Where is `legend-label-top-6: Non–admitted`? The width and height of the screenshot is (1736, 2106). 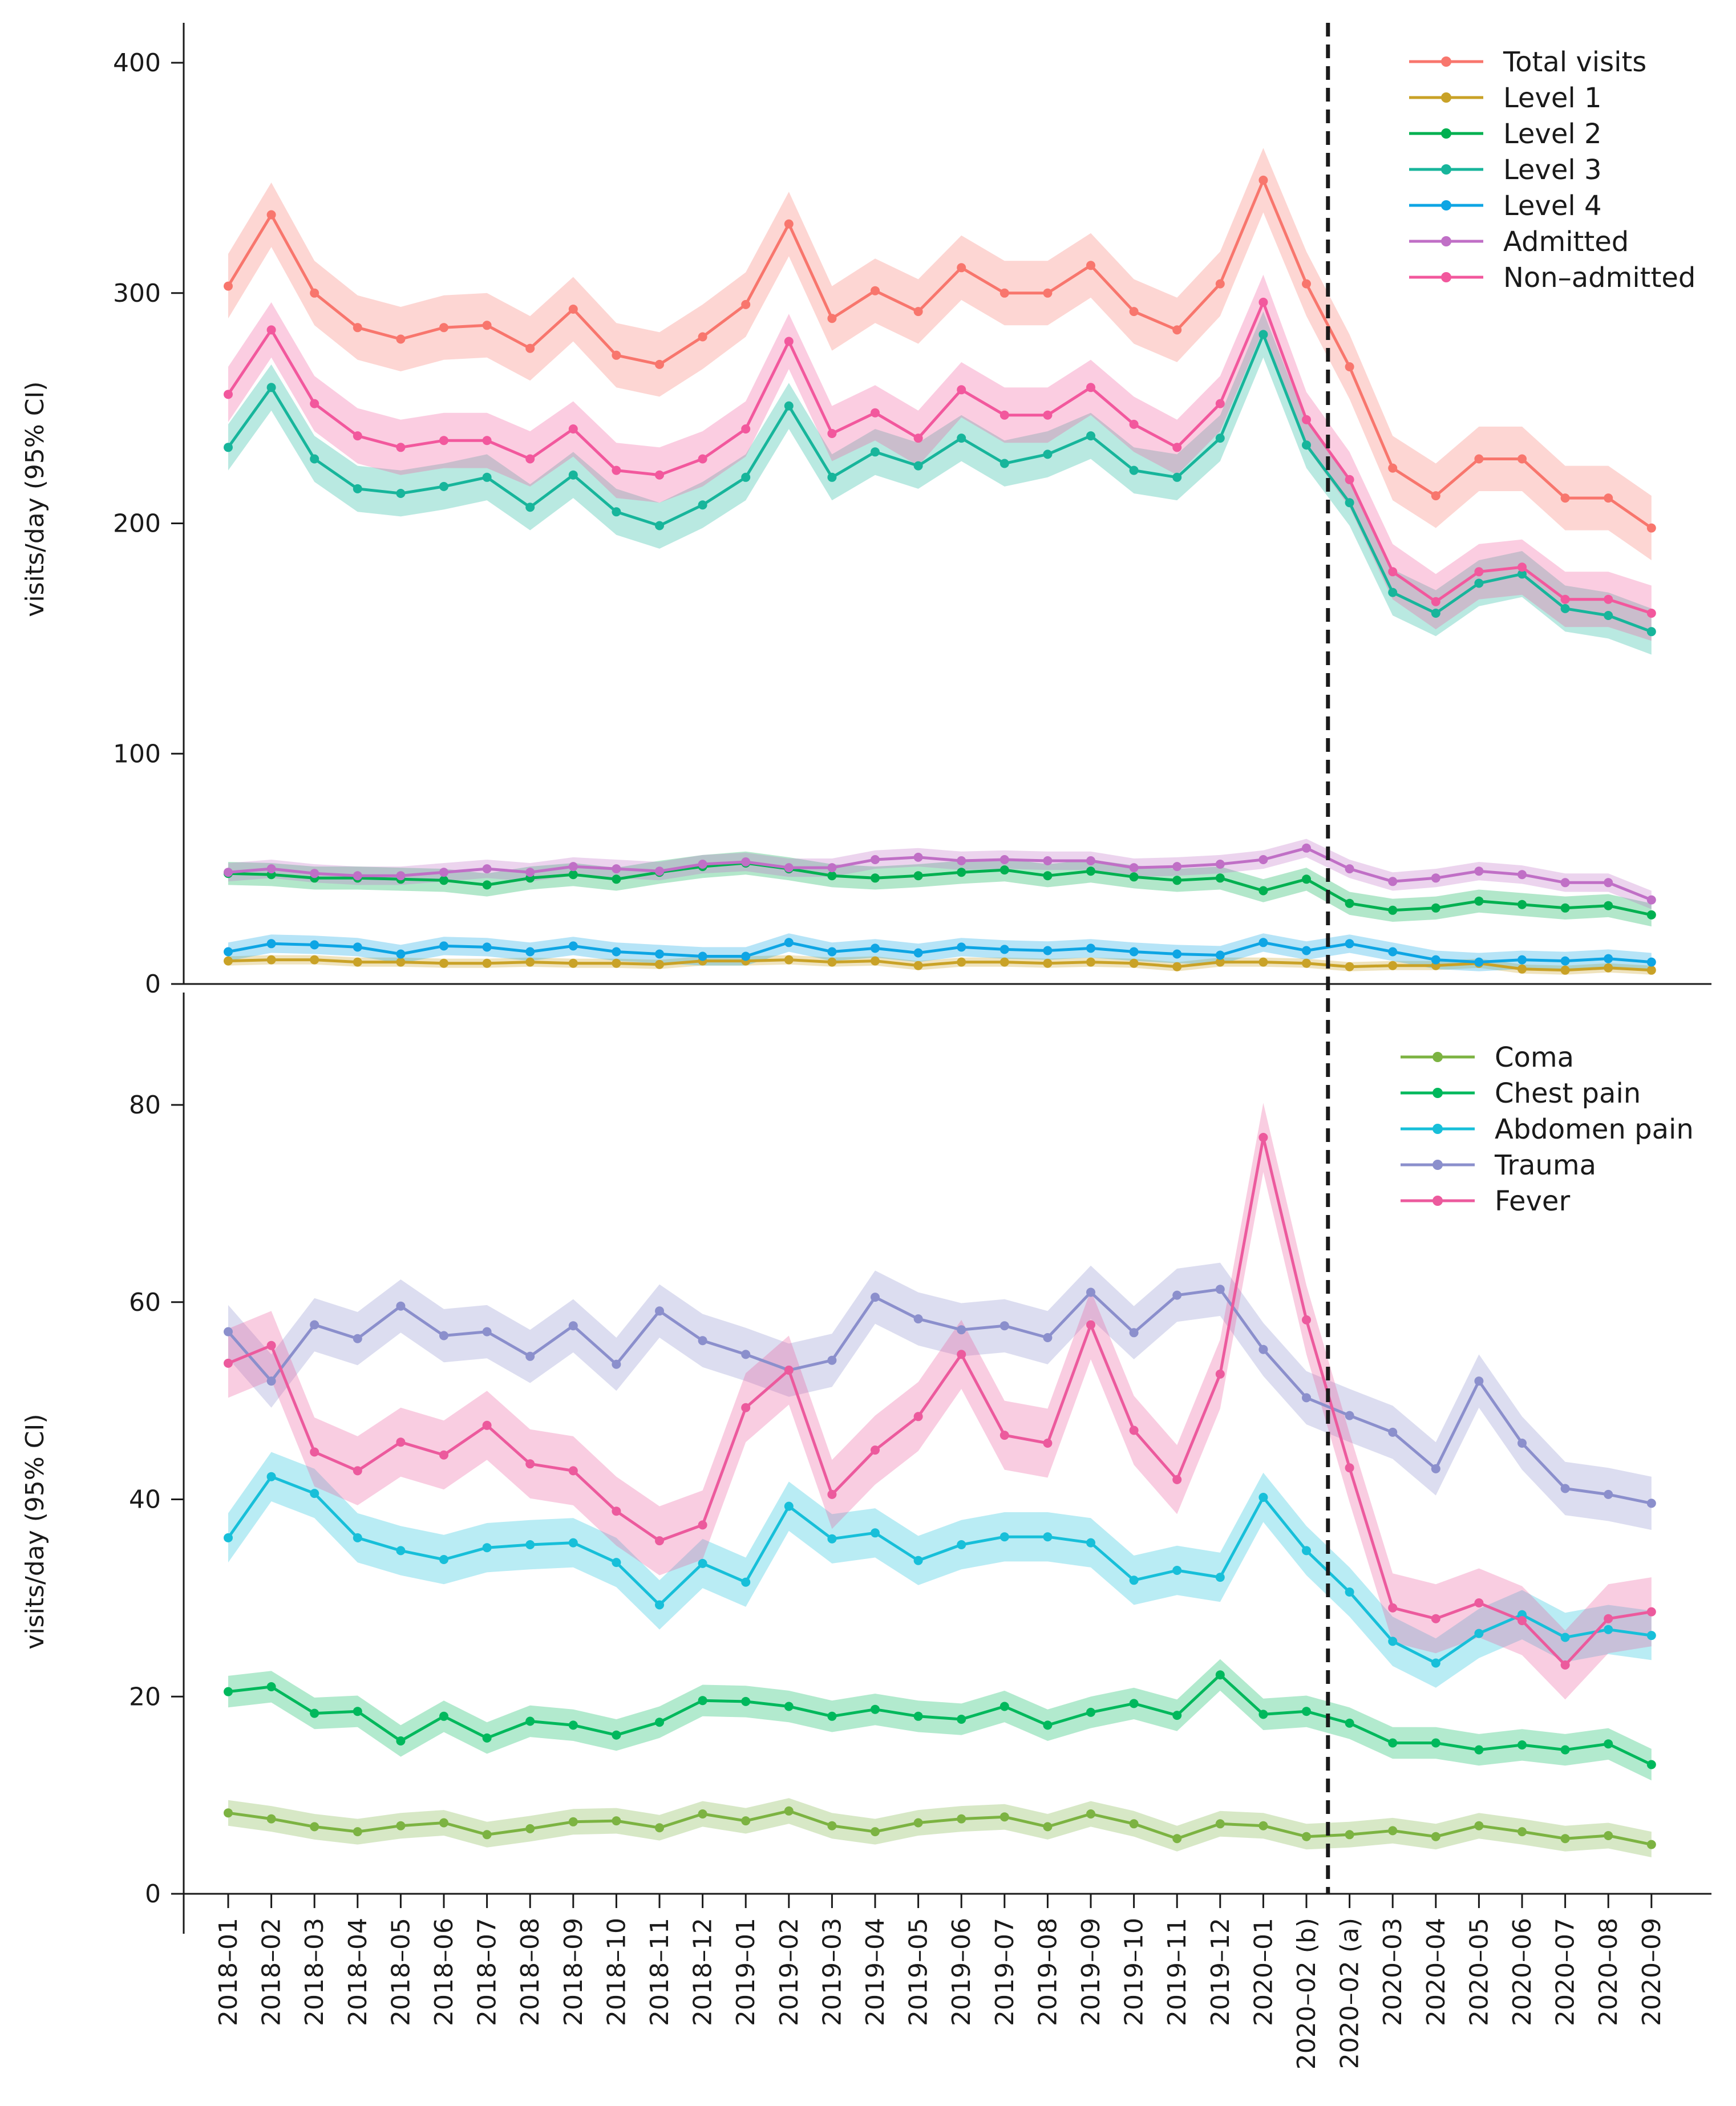 legend-label-top-6: Non–admitted is located at coordinates (1599, 278).